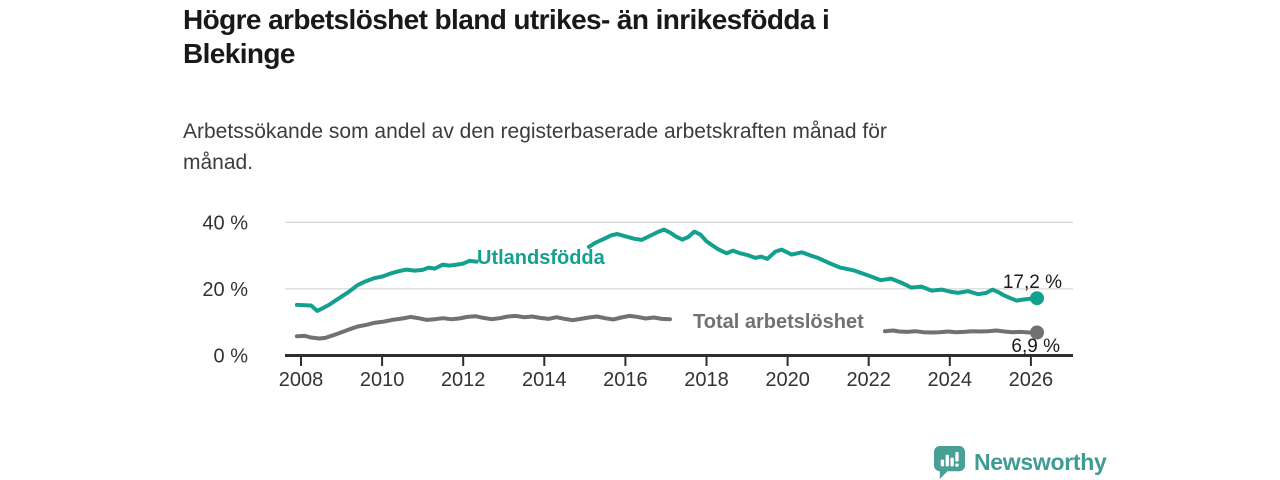 Image resolution: width=1280 pixels, height=480 pixels. I want to click on page-title-line2: Blekinge, so click(239, 53).